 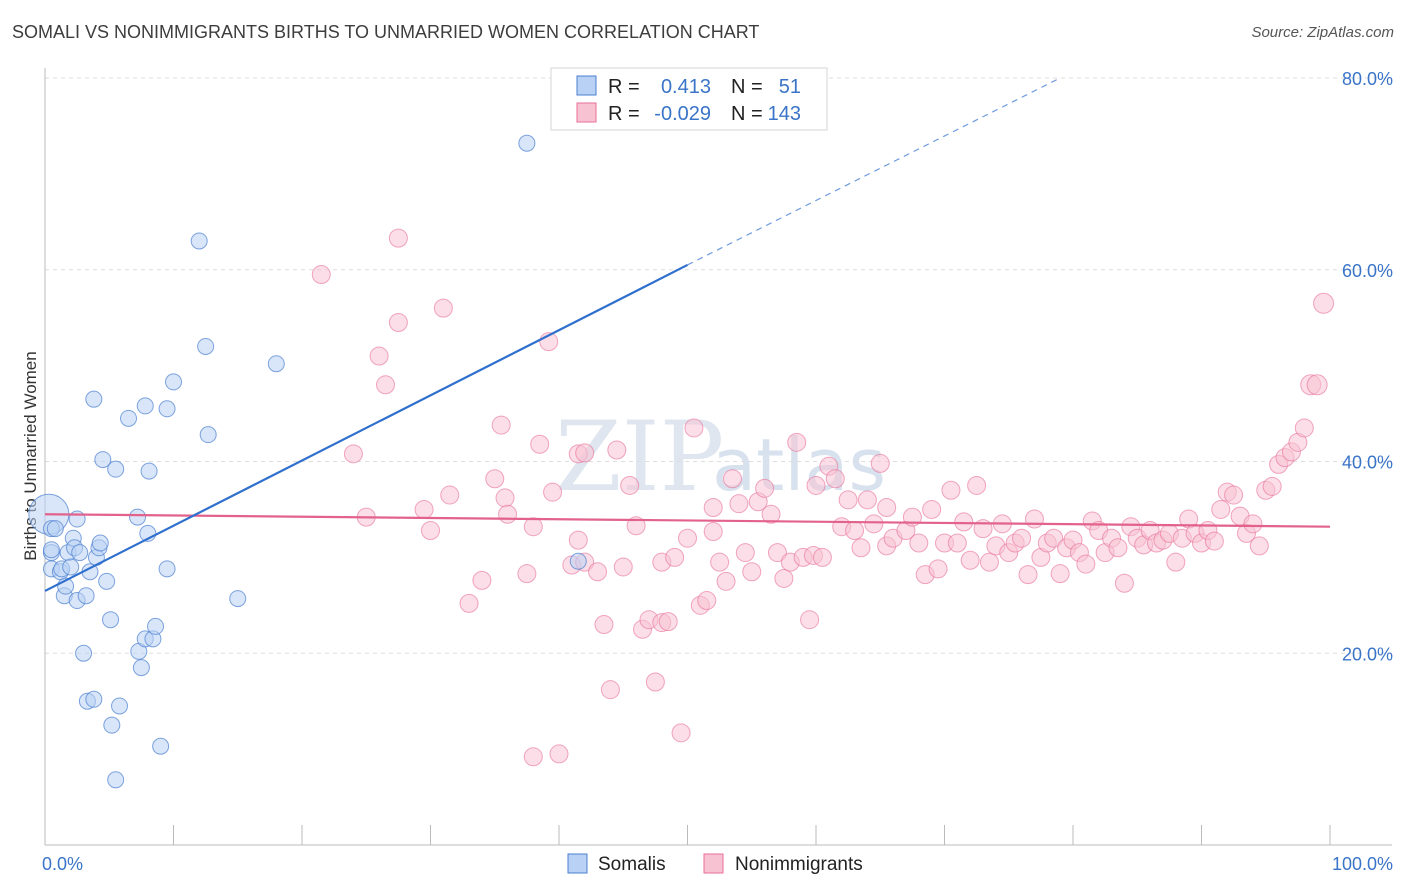 What do you see at coordinates (577, 863) in the screenshot?
I see `bottom-legend-somalis-swatch` at bounding box center [577, 863].